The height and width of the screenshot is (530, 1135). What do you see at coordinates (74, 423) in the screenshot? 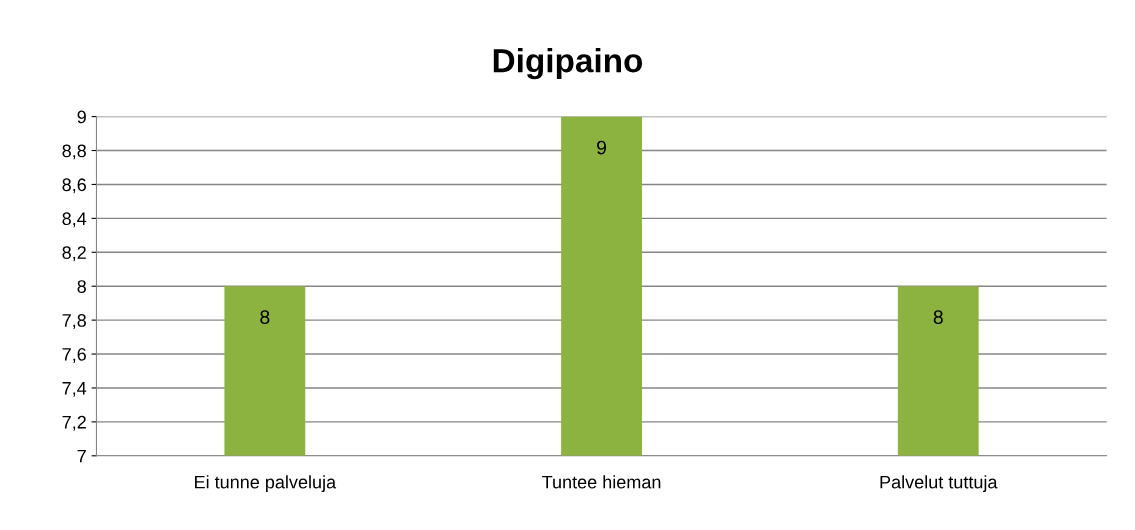
I see `y-tick-label: 7,2` at bounding box center [74, 423].